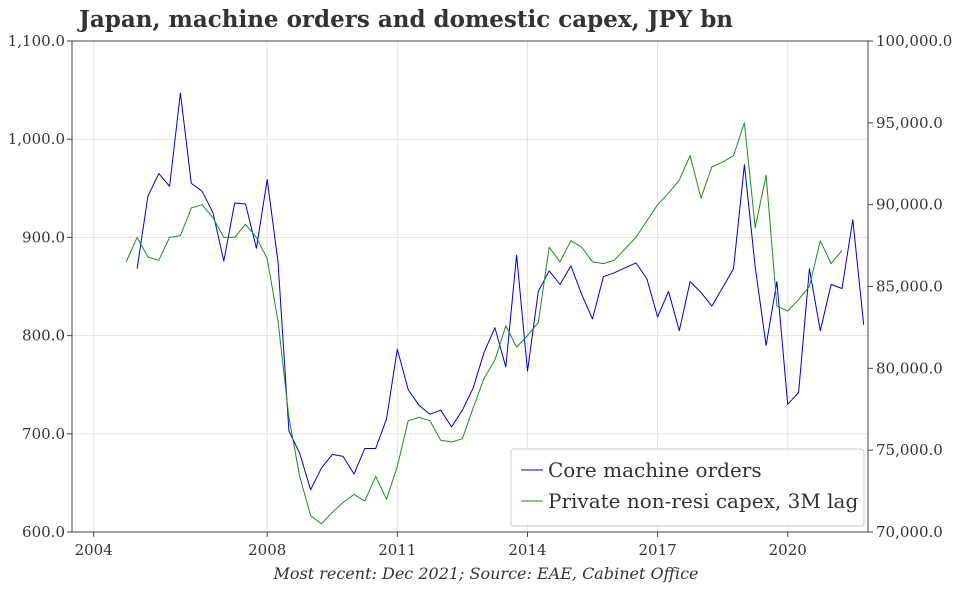 This screenshot has height=589, width=972. I want to click on y-right-tick-label: 80,000.0, so click(909, 368).